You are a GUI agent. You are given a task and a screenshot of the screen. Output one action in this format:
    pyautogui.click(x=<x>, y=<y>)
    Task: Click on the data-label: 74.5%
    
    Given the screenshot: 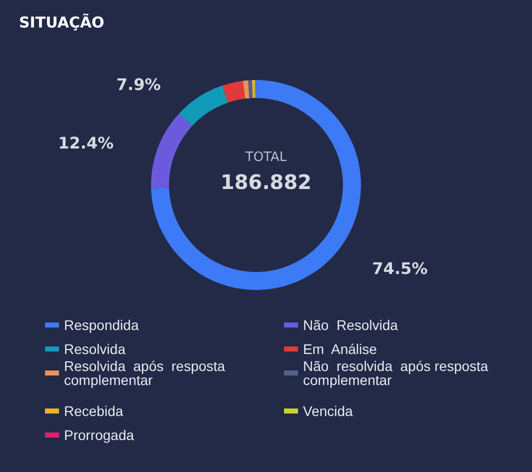 What is the action you would take?
    pyautogui.click(x=400, y=268)
    